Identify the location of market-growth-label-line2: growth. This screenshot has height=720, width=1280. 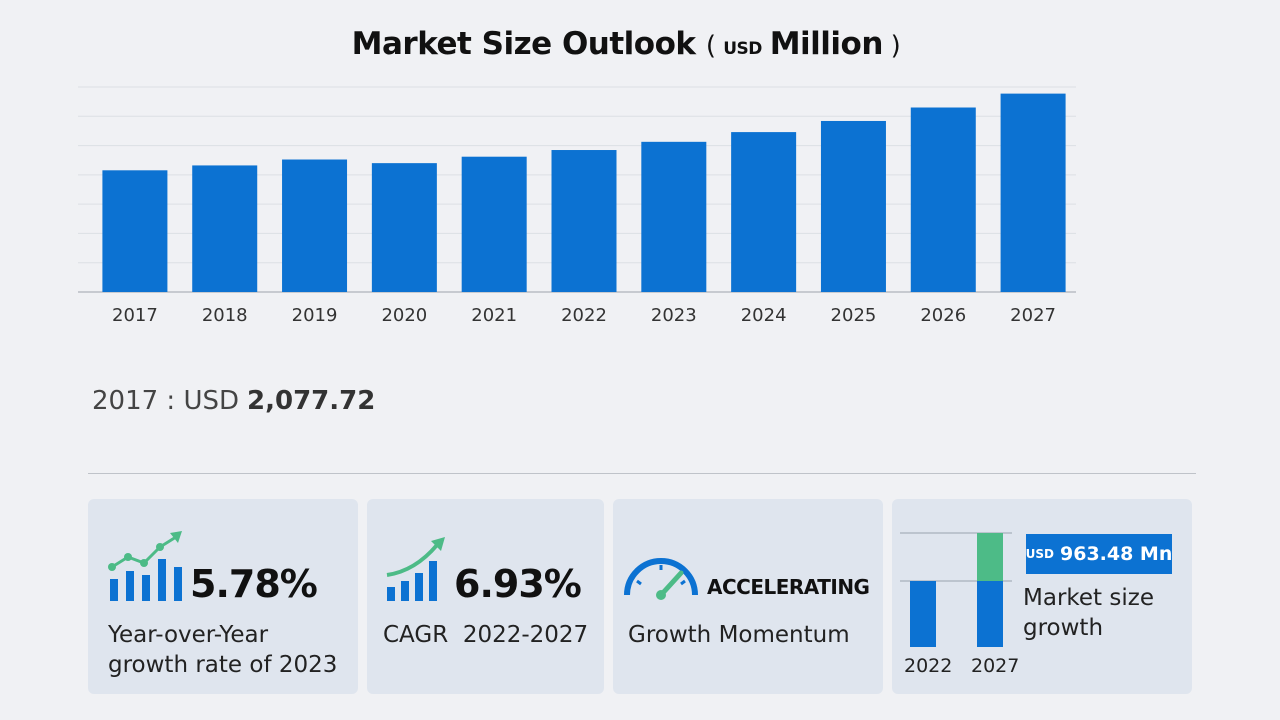
(1063, 628).